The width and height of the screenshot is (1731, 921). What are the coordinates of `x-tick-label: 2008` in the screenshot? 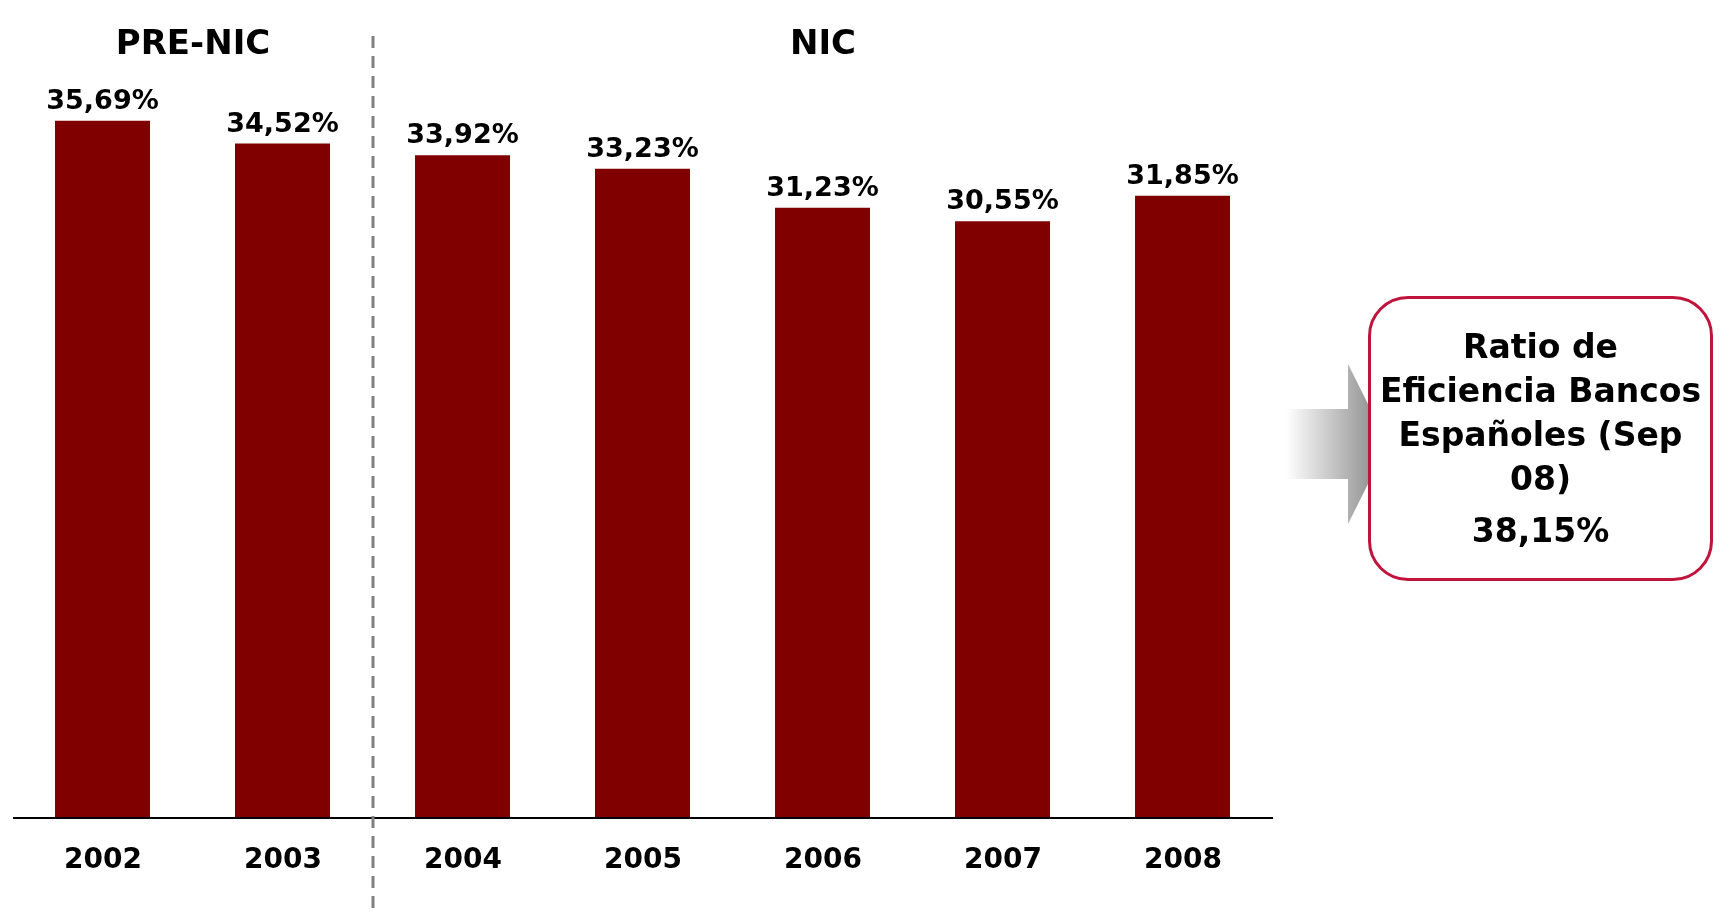 It's located at (1183, 858).